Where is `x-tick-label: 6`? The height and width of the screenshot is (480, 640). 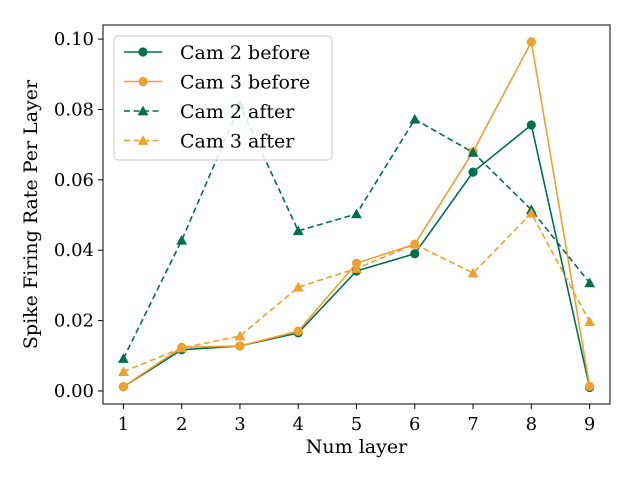 x-tick-label: 6 is located at coordinates (414, 424).